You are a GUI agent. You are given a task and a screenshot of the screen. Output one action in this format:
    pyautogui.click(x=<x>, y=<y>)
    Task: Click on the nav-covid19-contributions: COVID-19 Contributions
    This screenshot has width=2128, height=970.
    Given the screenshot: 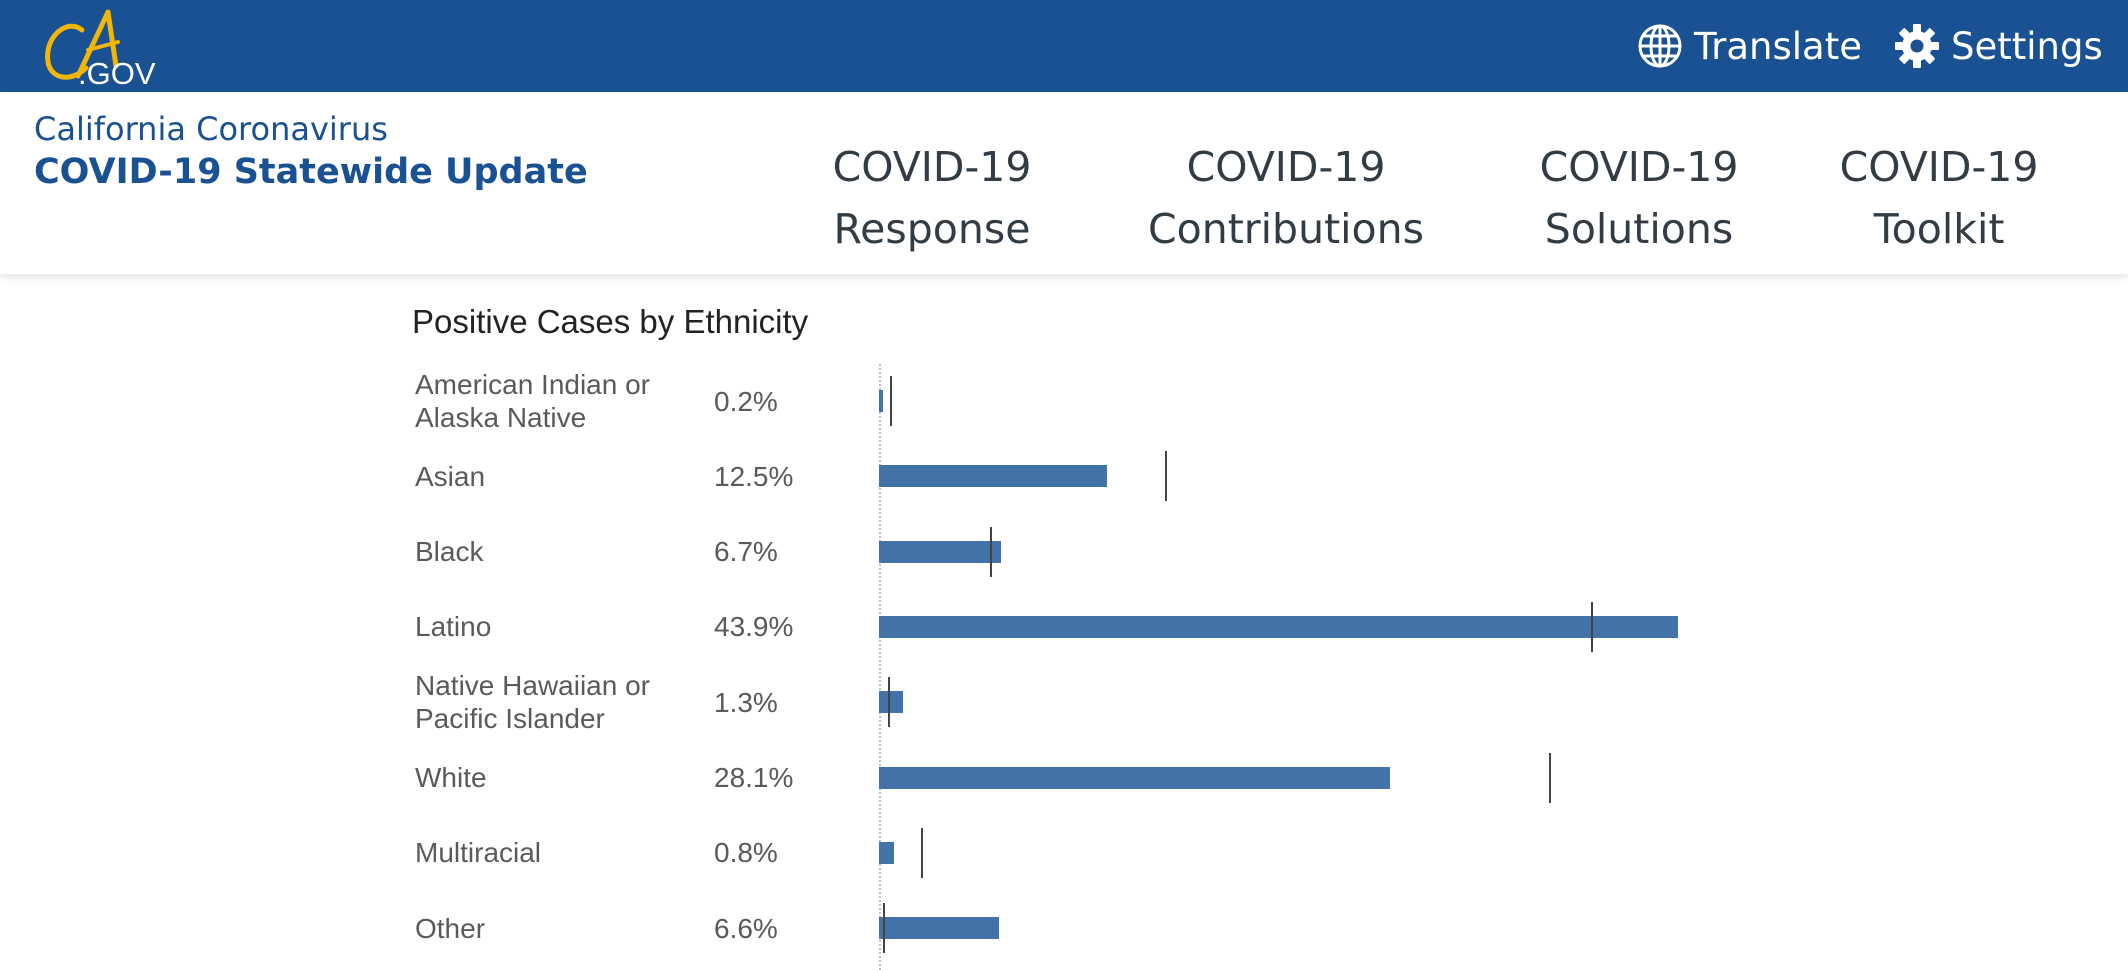 What is the action you would take?
    pyautogui.click(x=1286, y=198)
    